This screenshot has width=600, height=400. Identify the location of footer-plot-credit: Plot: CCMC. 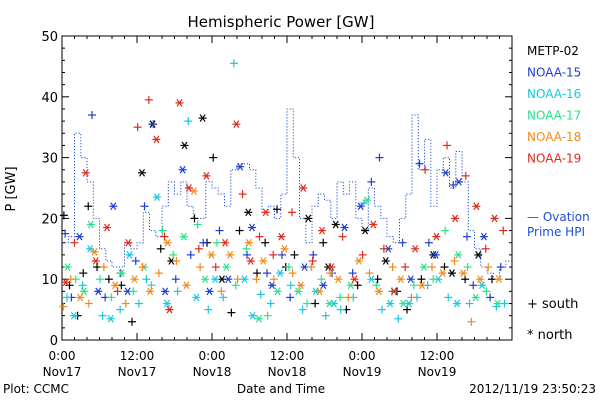
(36, 389).